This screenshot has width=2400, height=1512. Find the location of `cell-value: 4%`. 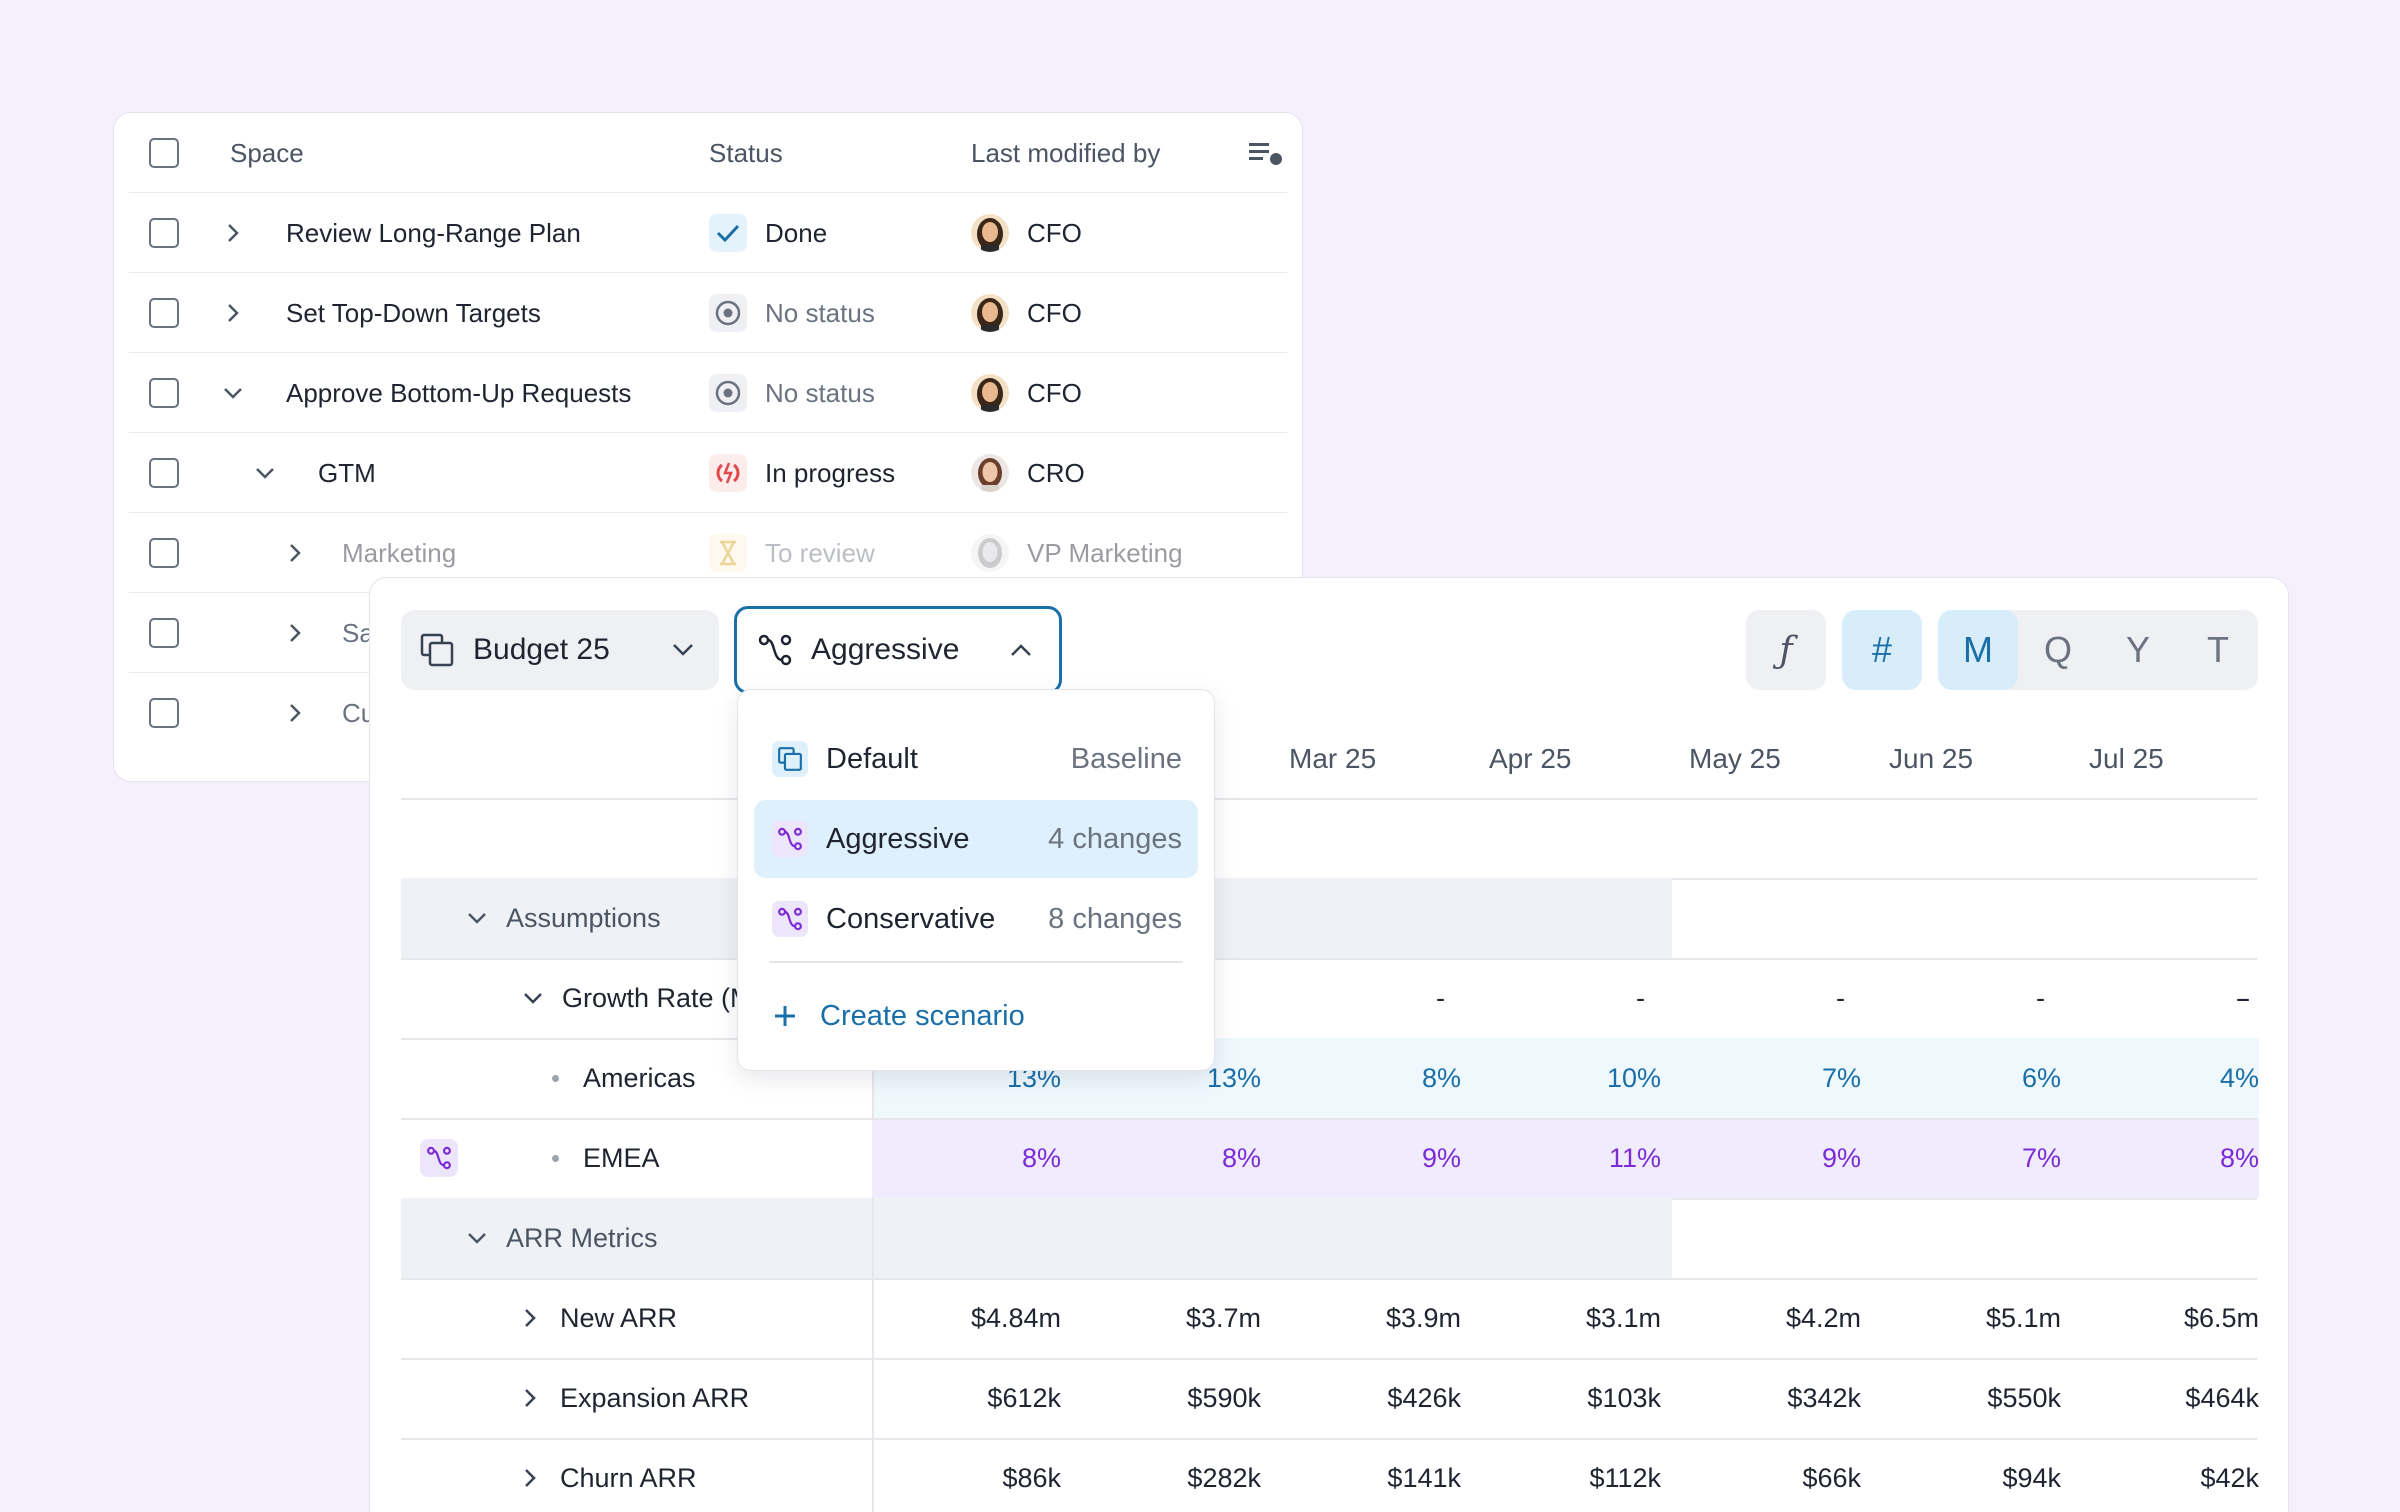

cell-value: 4% is located at coordinates (2239, 1077).